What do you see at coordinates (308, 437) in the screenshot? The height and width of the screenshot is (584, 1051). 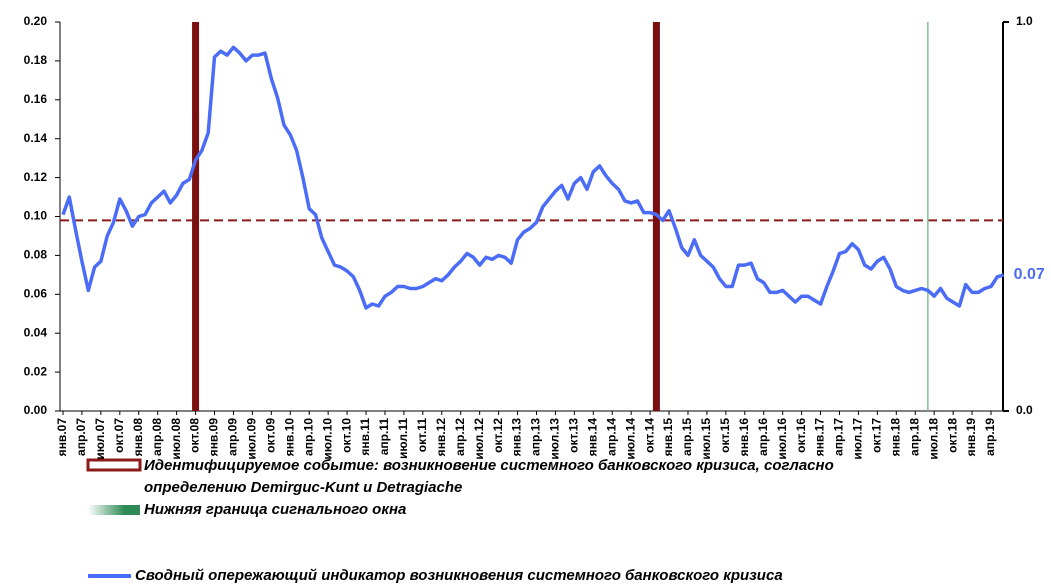 I see `x-tick-label: апр.10` at bounding box center [308, 437].